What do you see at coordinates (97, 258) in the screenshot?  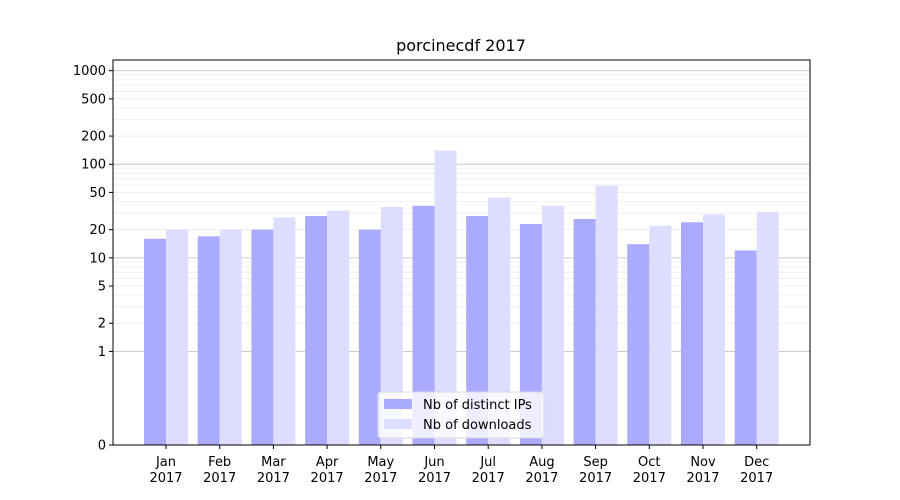 I see `y-tick-label: 10` at bounding box center [97, 258].